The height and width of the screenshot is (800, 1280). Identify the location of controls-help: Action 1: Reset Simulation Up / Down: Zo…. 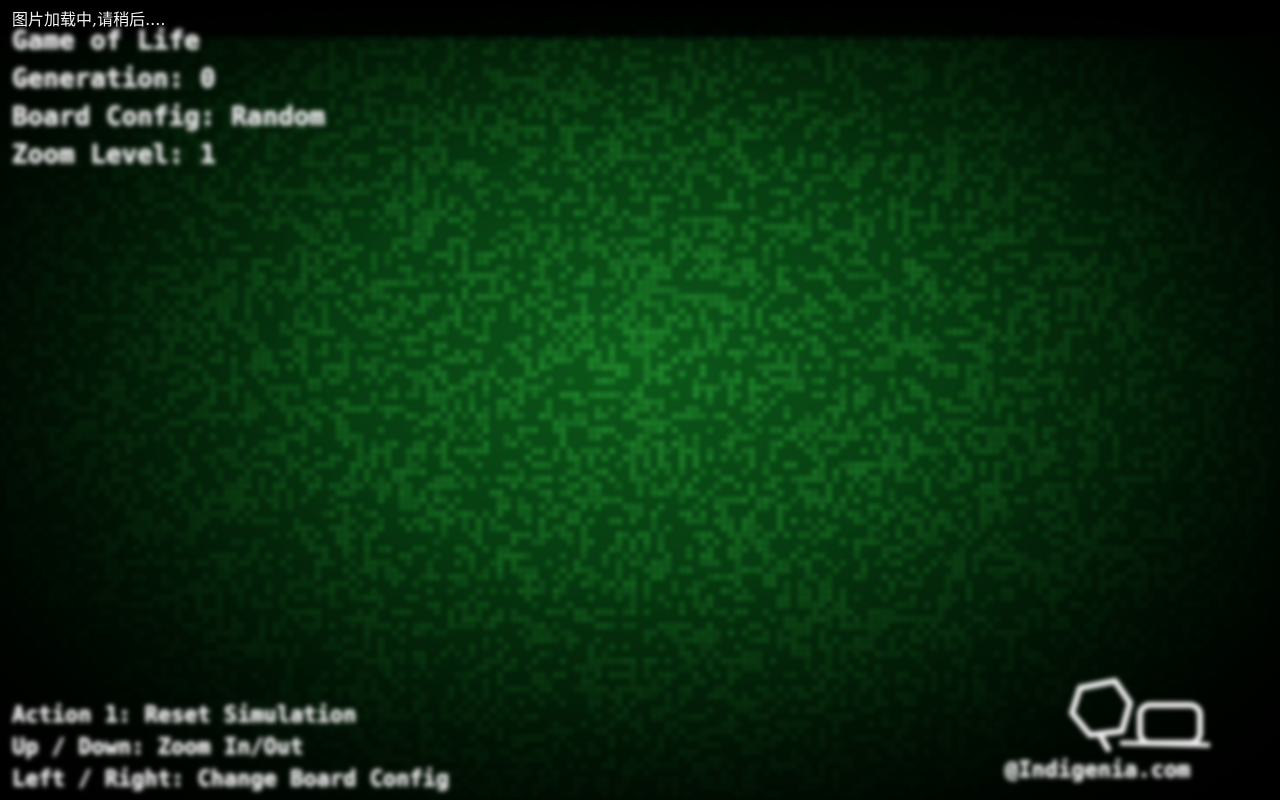
(230, 748).